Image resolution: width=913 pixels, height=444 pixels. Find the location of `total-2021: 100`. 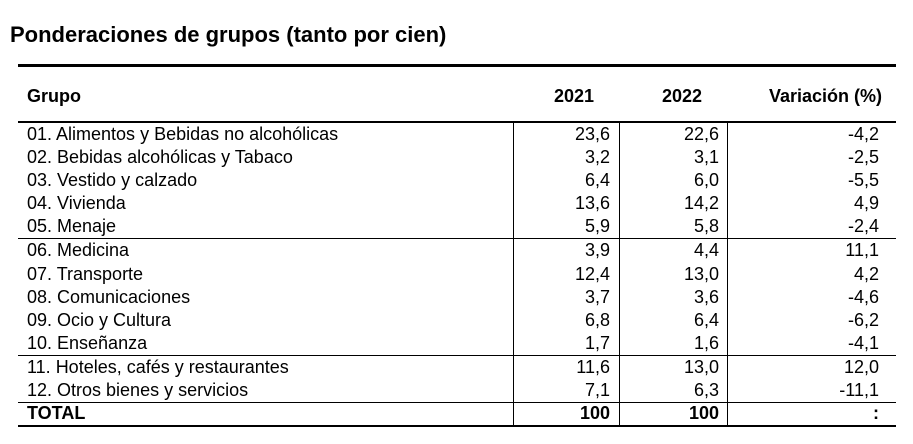

total-2021: 100 is located at coordinates (594, 413).